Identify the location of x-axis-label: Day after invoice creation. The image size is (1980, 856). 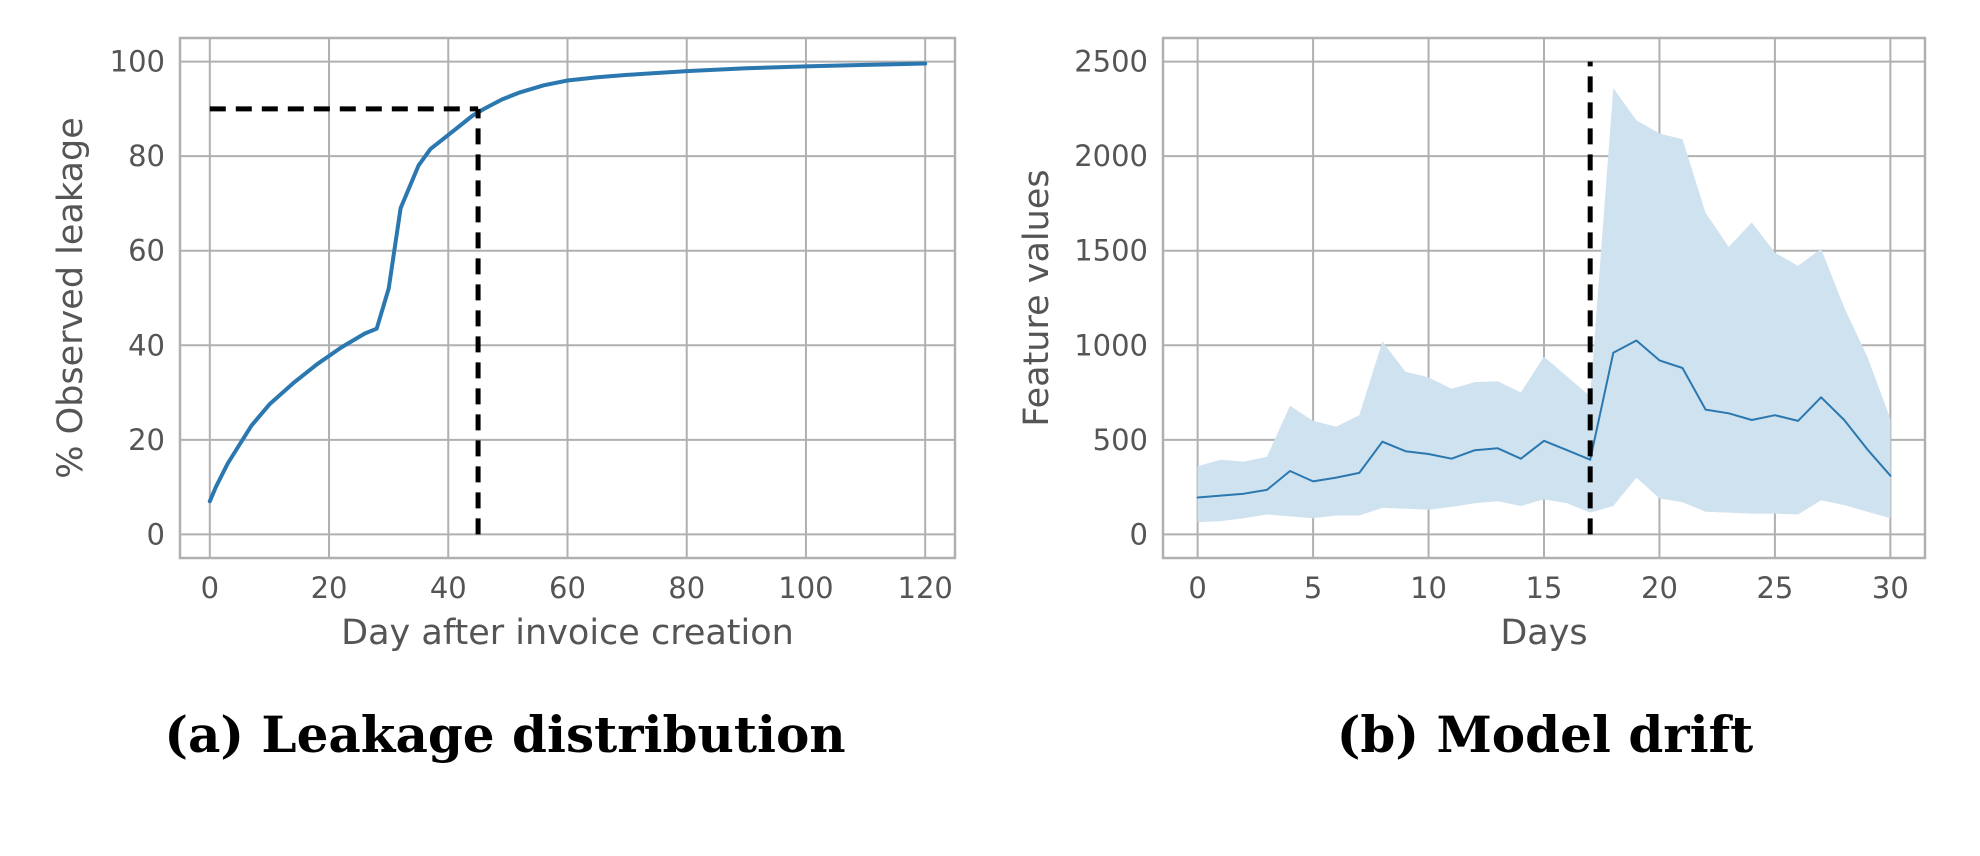
(567, 633).